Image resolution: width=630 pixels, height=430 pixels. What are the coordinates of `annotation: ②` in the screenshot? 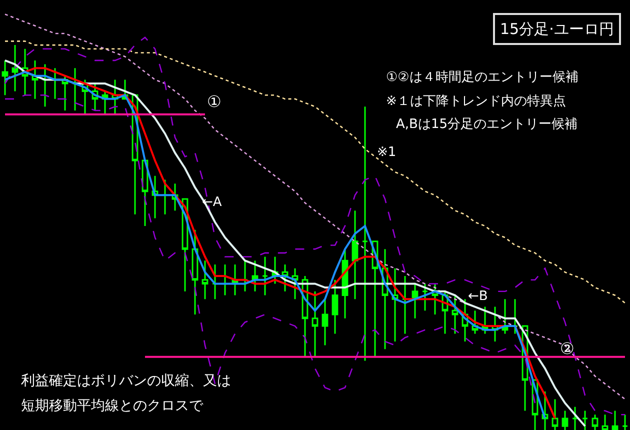 It's located at (567, 348).